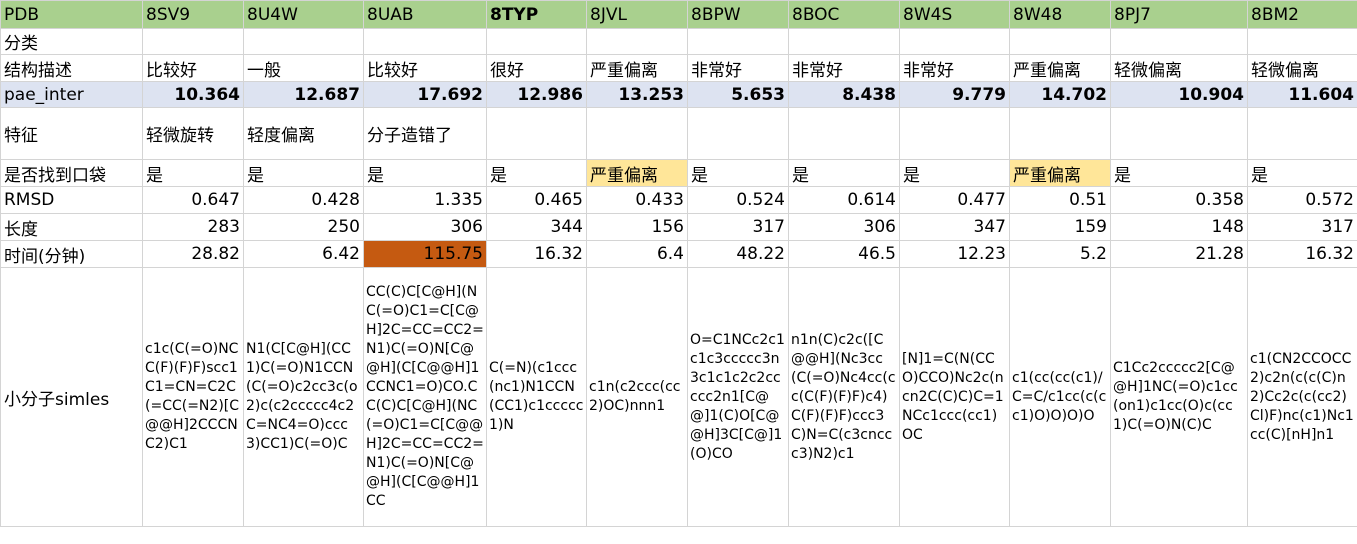  What do you see at coordinates (303, 200) in the screenshot?
I see `table-cell: 0.428` at bounding box center [303, 200].